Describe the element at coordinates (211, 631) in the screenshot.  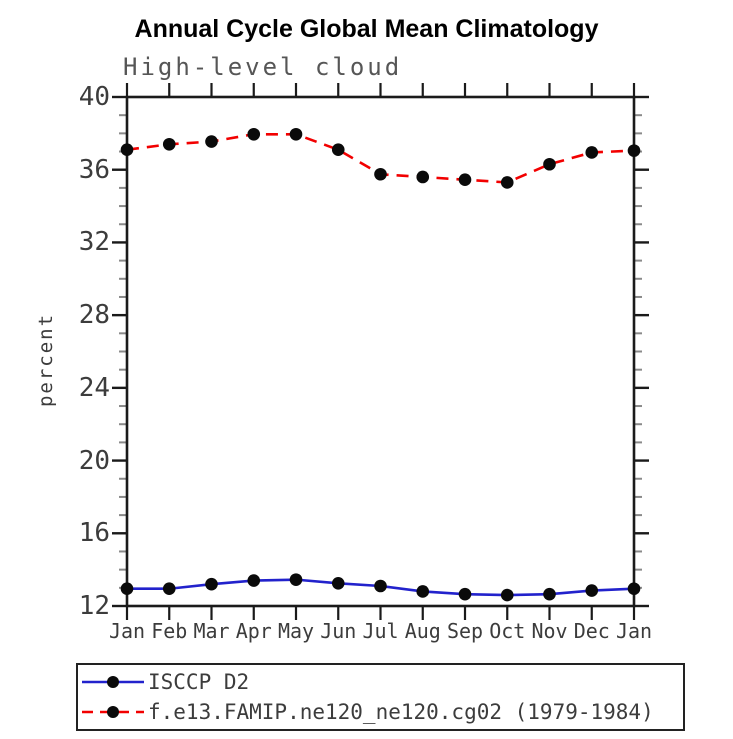
I see `x-tick-label: Mar` at that location.